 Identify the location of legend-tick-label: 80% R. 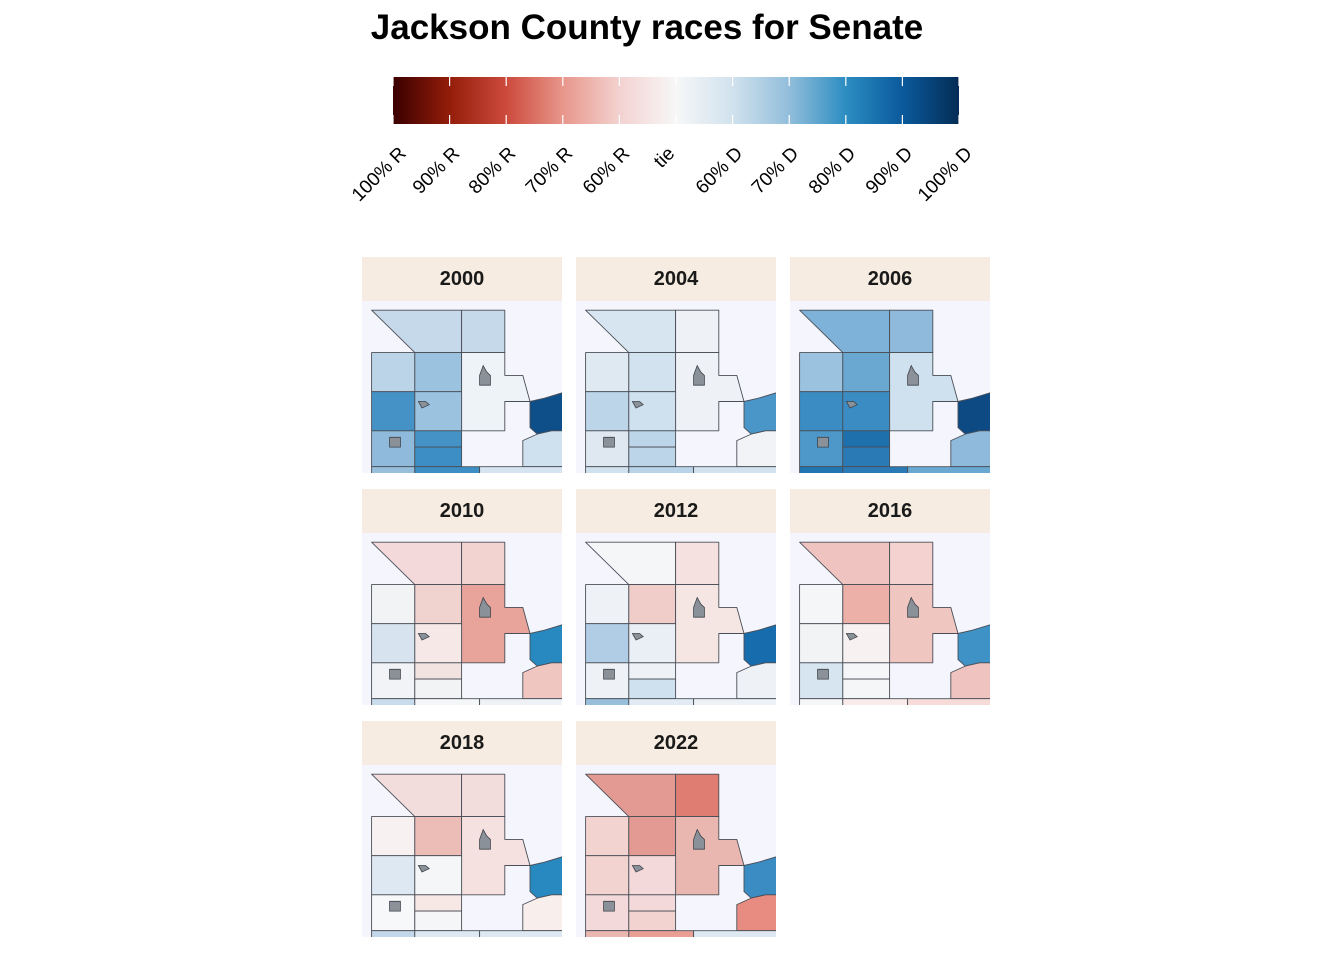
(493, 171).